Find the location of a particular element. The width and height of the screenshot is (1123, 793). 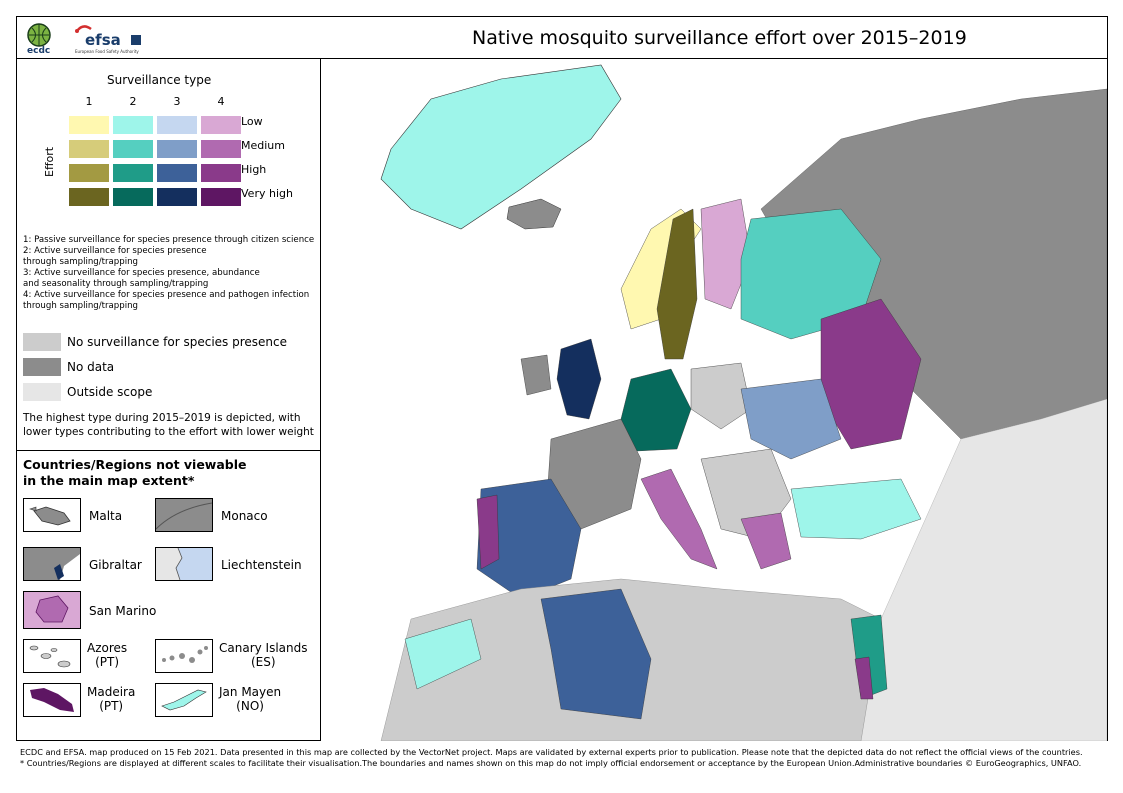

inset-gibraltar is located at coordinates (52, 564).